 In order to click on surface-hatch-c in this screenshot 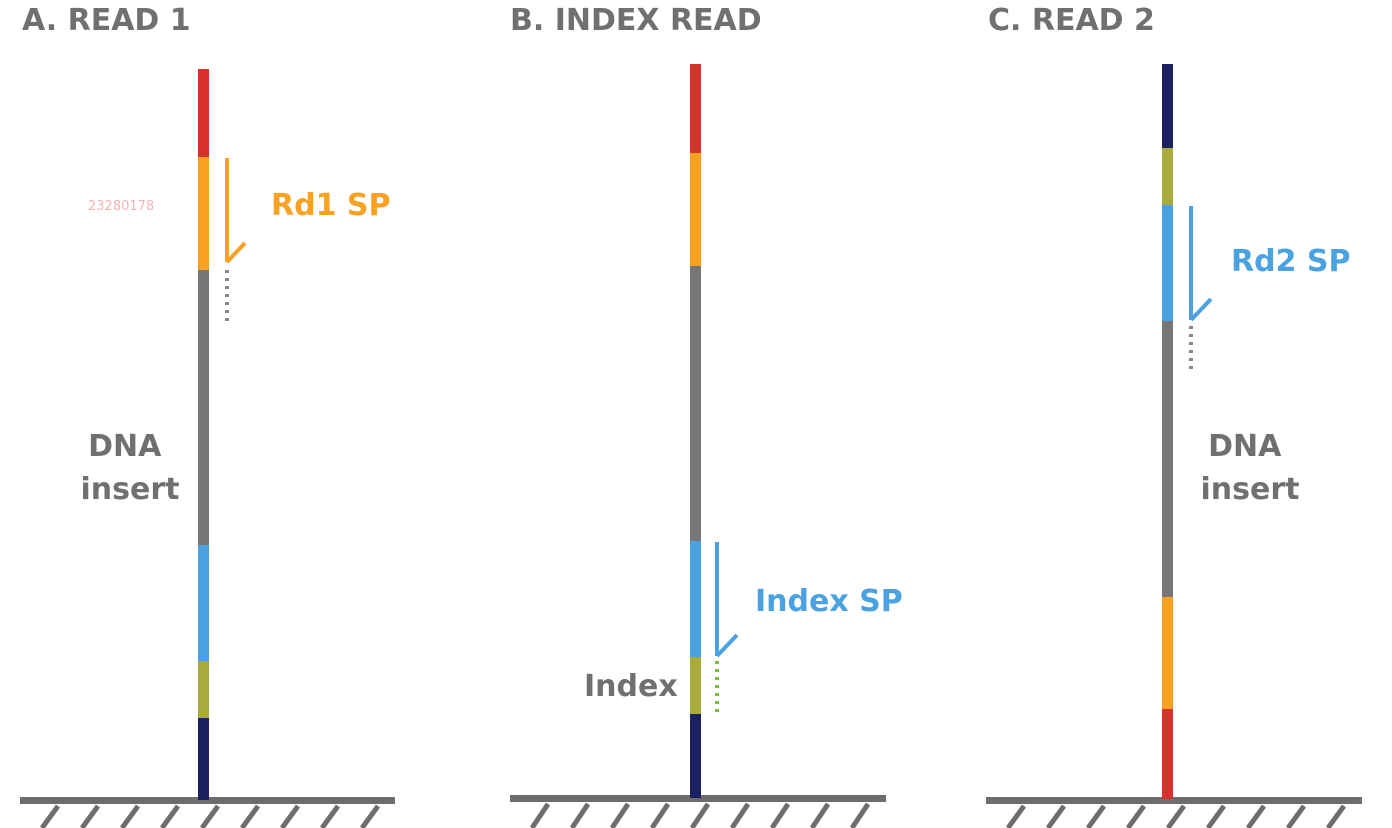, I will do `click(1176, 816)`.